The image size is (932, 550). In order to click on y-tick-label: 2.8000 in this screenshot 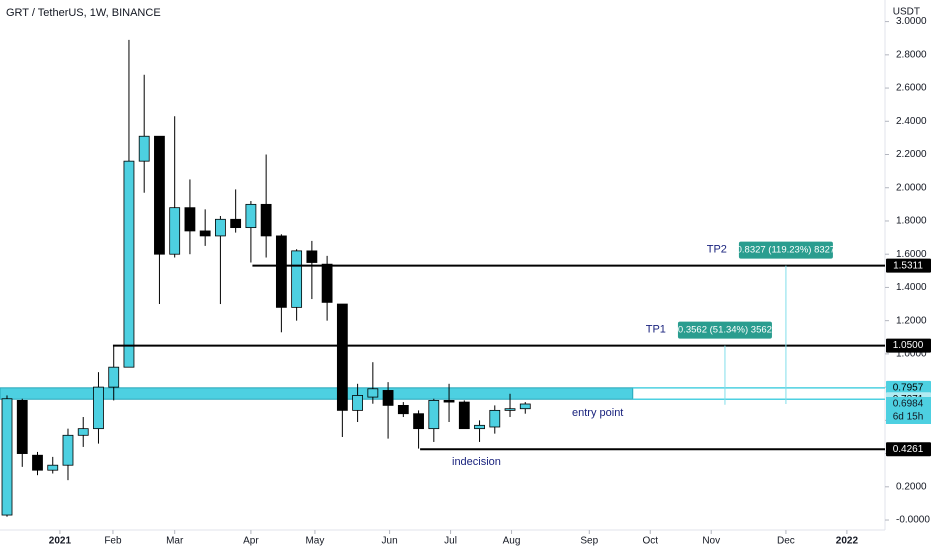, I will do `click(911, 54)`.